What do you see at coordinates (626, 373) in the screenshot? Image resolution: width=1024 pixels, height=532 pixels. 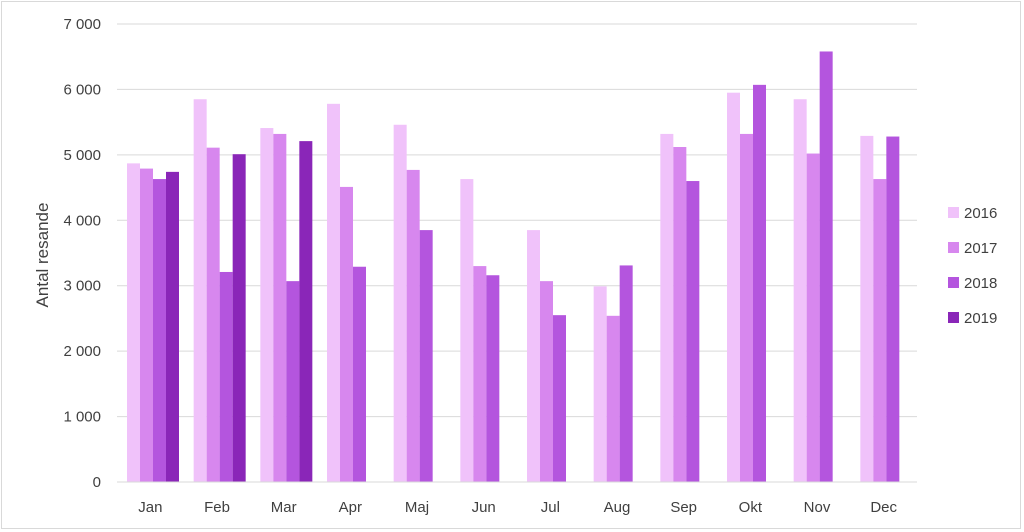 I see `bar-2018-Aug` at bounding box center [626, 373].